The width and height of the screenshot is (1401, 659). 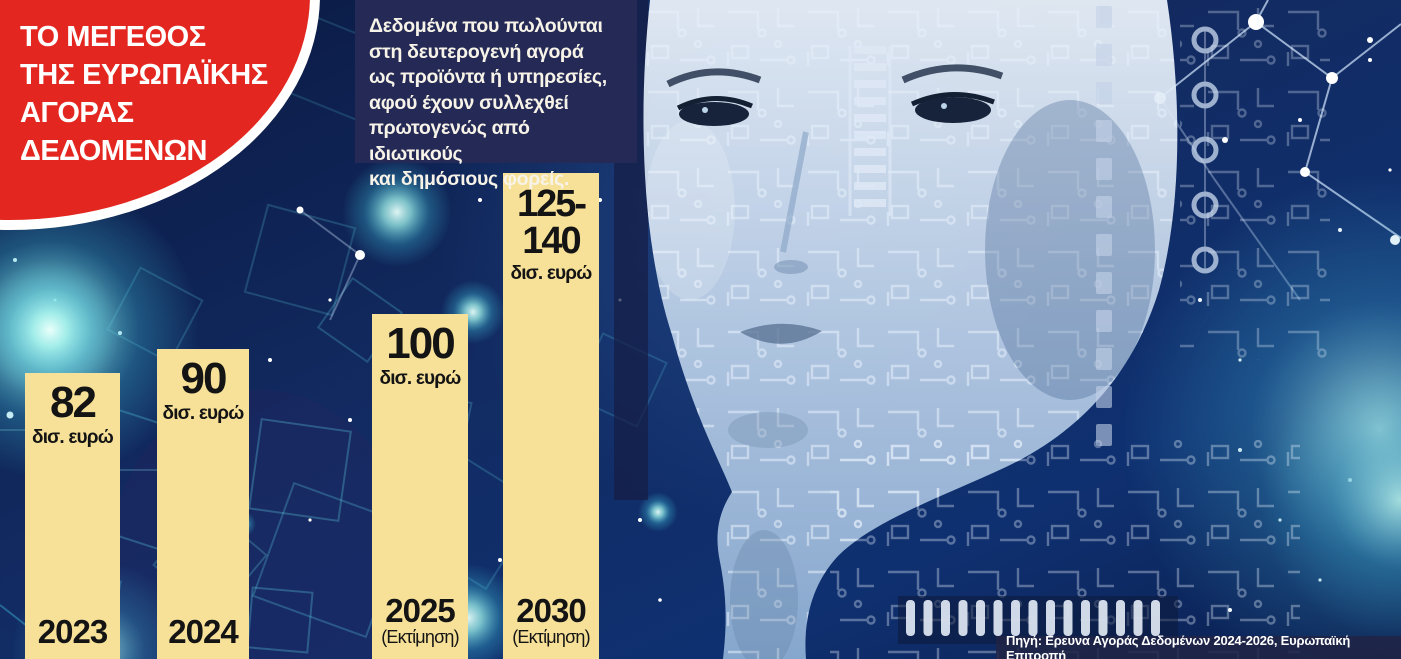 I want to click on note-line: στη δευτερογενή αγορά, so click(x=476, y=51).